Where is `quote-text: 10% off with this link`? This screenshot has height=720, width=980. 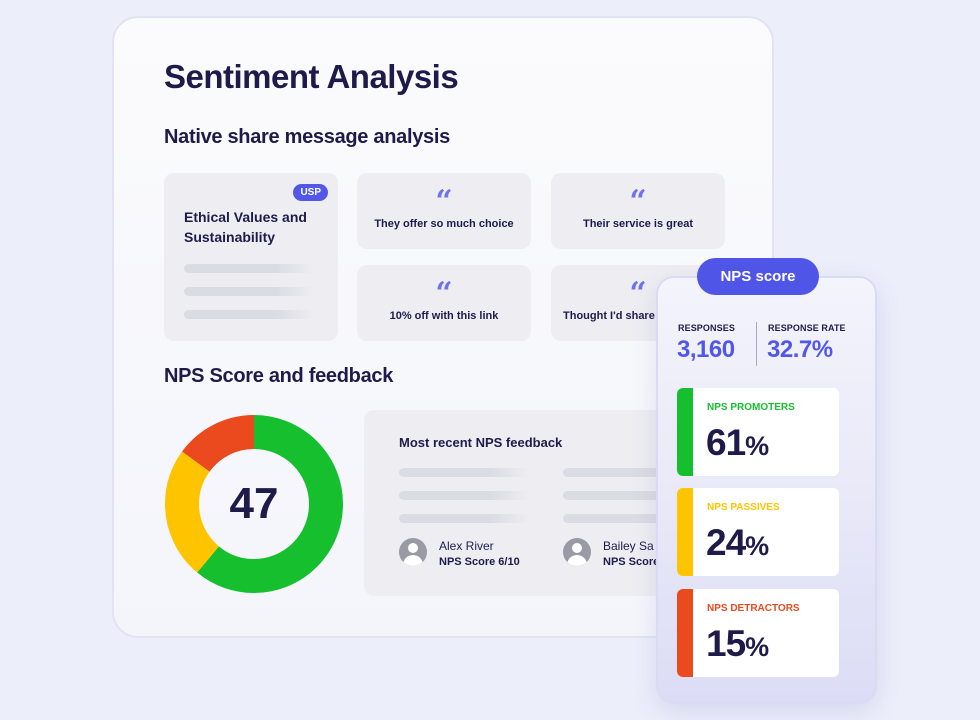
quote-text: 10% off with this link is located at coordinates (444, 316).